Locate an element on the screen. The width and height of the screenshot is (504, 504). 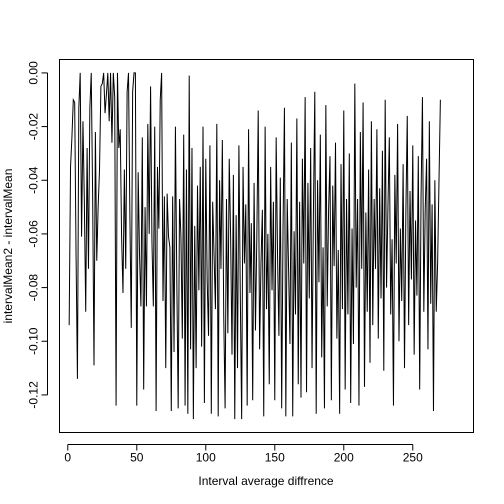
y-tick-label: -0.12 is located at coordinates (34, 395).